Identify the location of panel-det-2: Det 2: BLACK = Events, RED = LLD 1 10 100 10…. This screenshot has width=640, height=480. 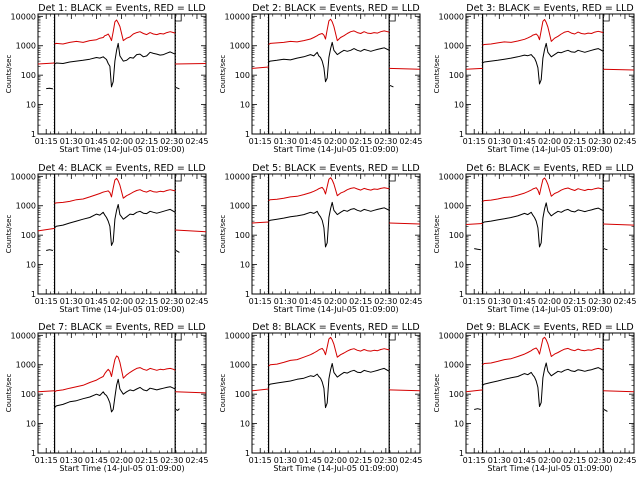
(320, 78).